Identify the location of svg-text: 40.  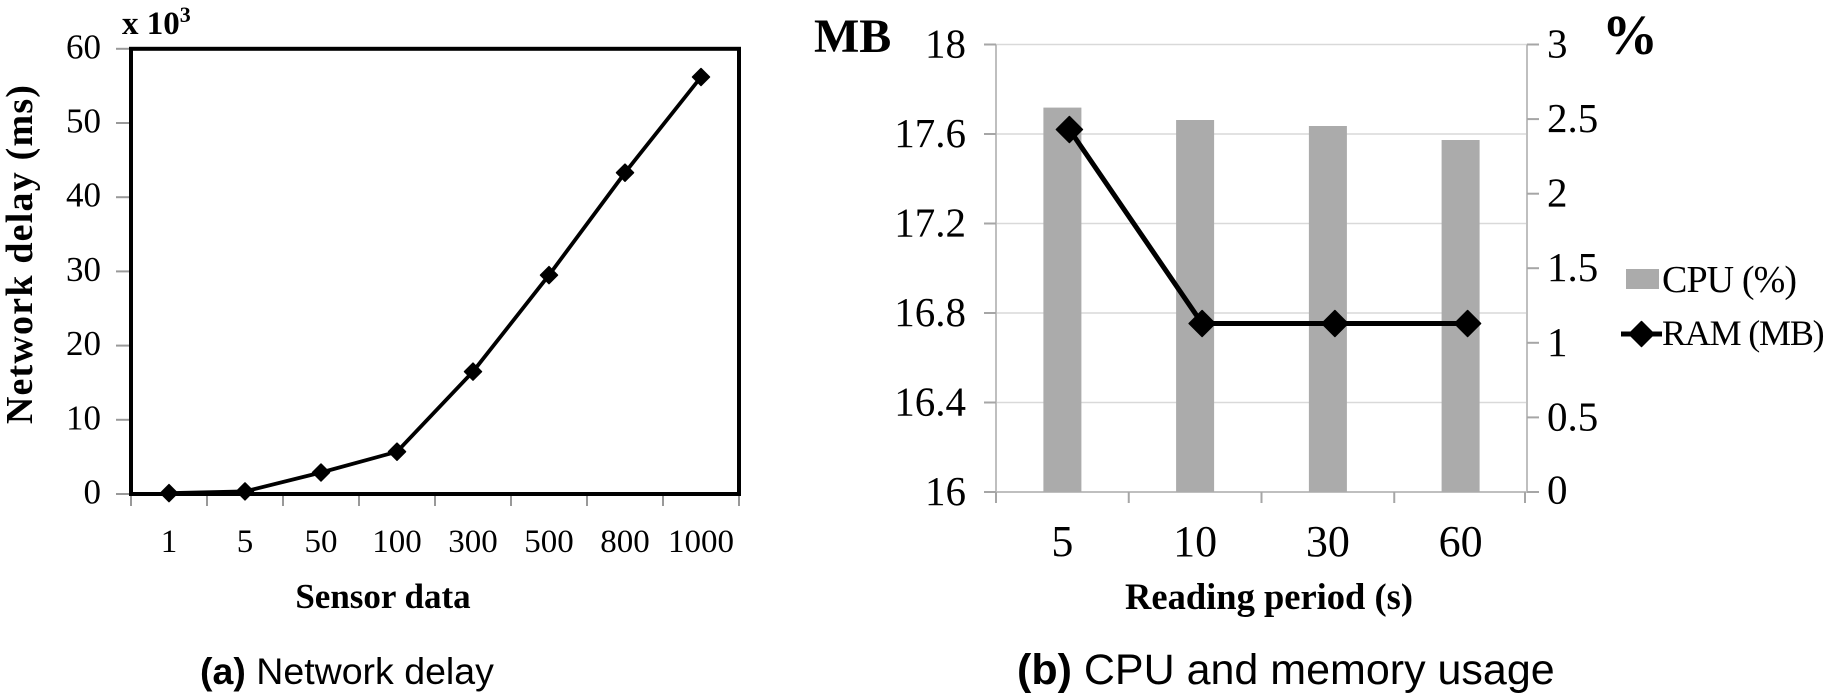
(83, 195).